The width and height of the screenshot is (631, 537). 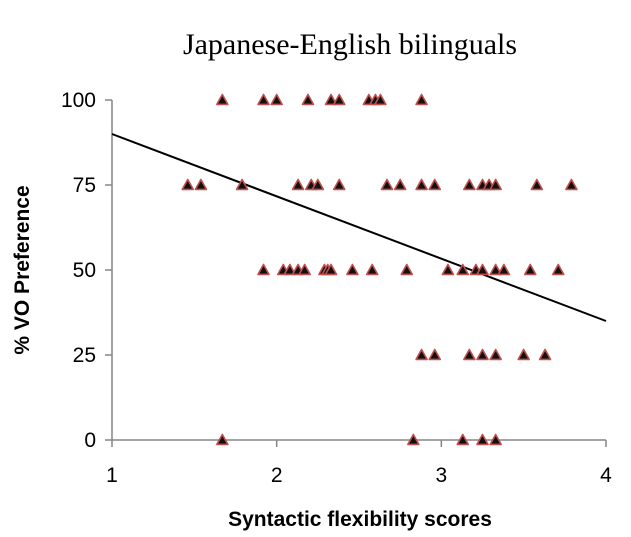 What do you see at coordinates (90, 440) in the screenshot?
I see `y-tick-label: 0` at bounding box center [90, 440].